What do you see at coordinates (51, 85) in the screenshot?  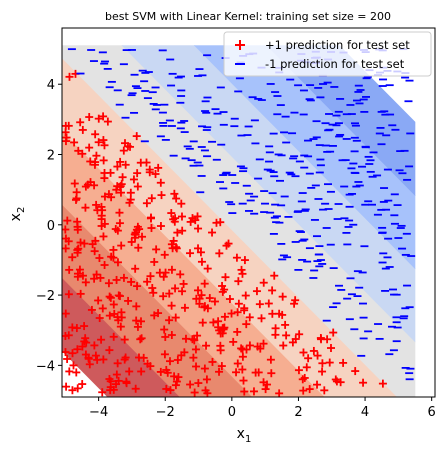 I see `y-tick-label: 4` at bounding box center [51, 85].